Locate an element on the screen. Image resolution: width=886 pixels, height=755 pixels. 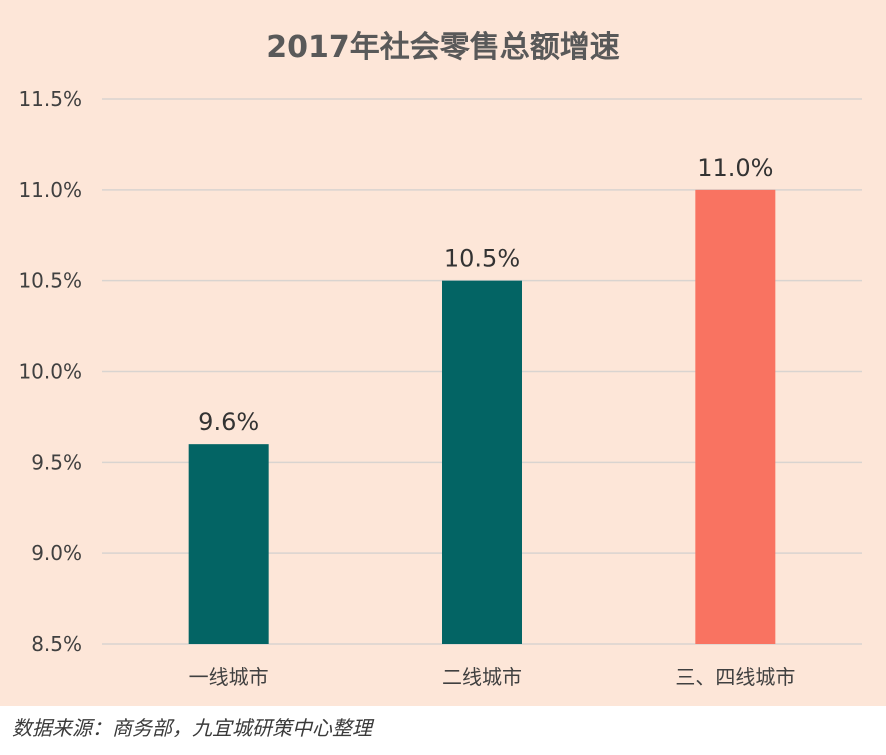
y-tick-label: 11.0% is located at coordinates (50, 190).